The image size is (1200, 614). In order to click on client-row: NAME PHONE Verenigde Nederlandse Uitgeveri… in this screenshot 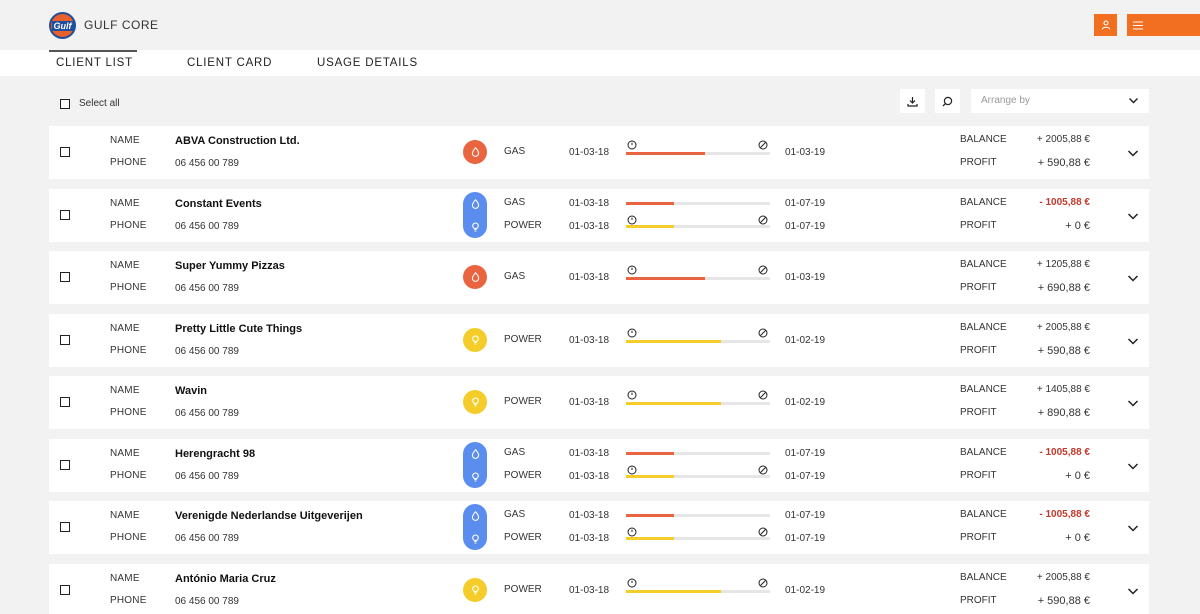, I will do `click(599, 527)`.